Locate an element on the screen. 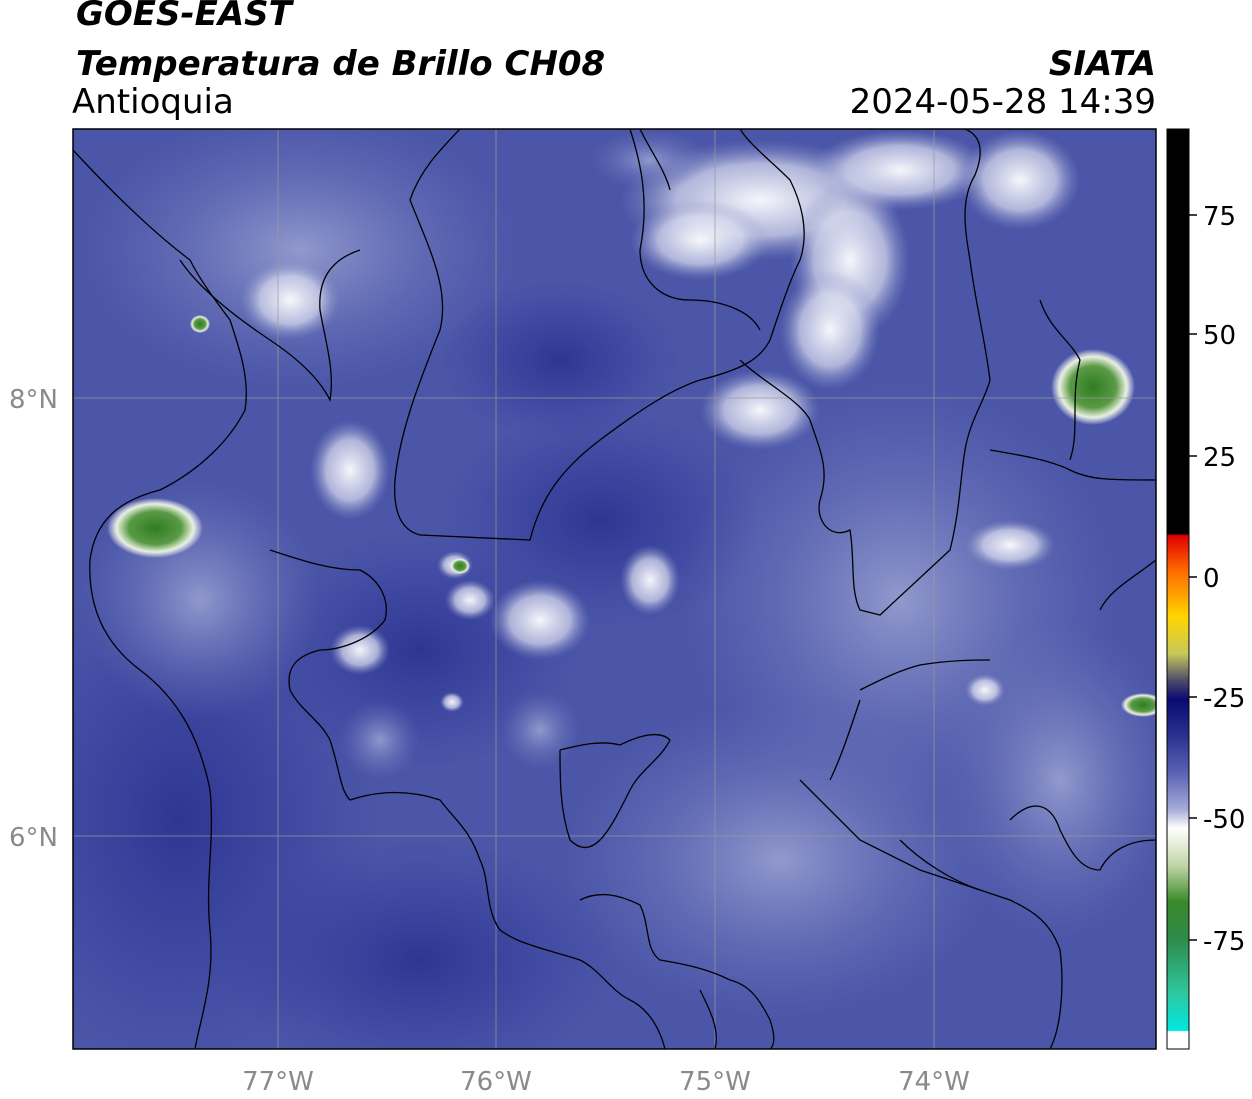 This screenshot has height=1099, width=1252. convective-cell-west is located at coordinates (155, 528).